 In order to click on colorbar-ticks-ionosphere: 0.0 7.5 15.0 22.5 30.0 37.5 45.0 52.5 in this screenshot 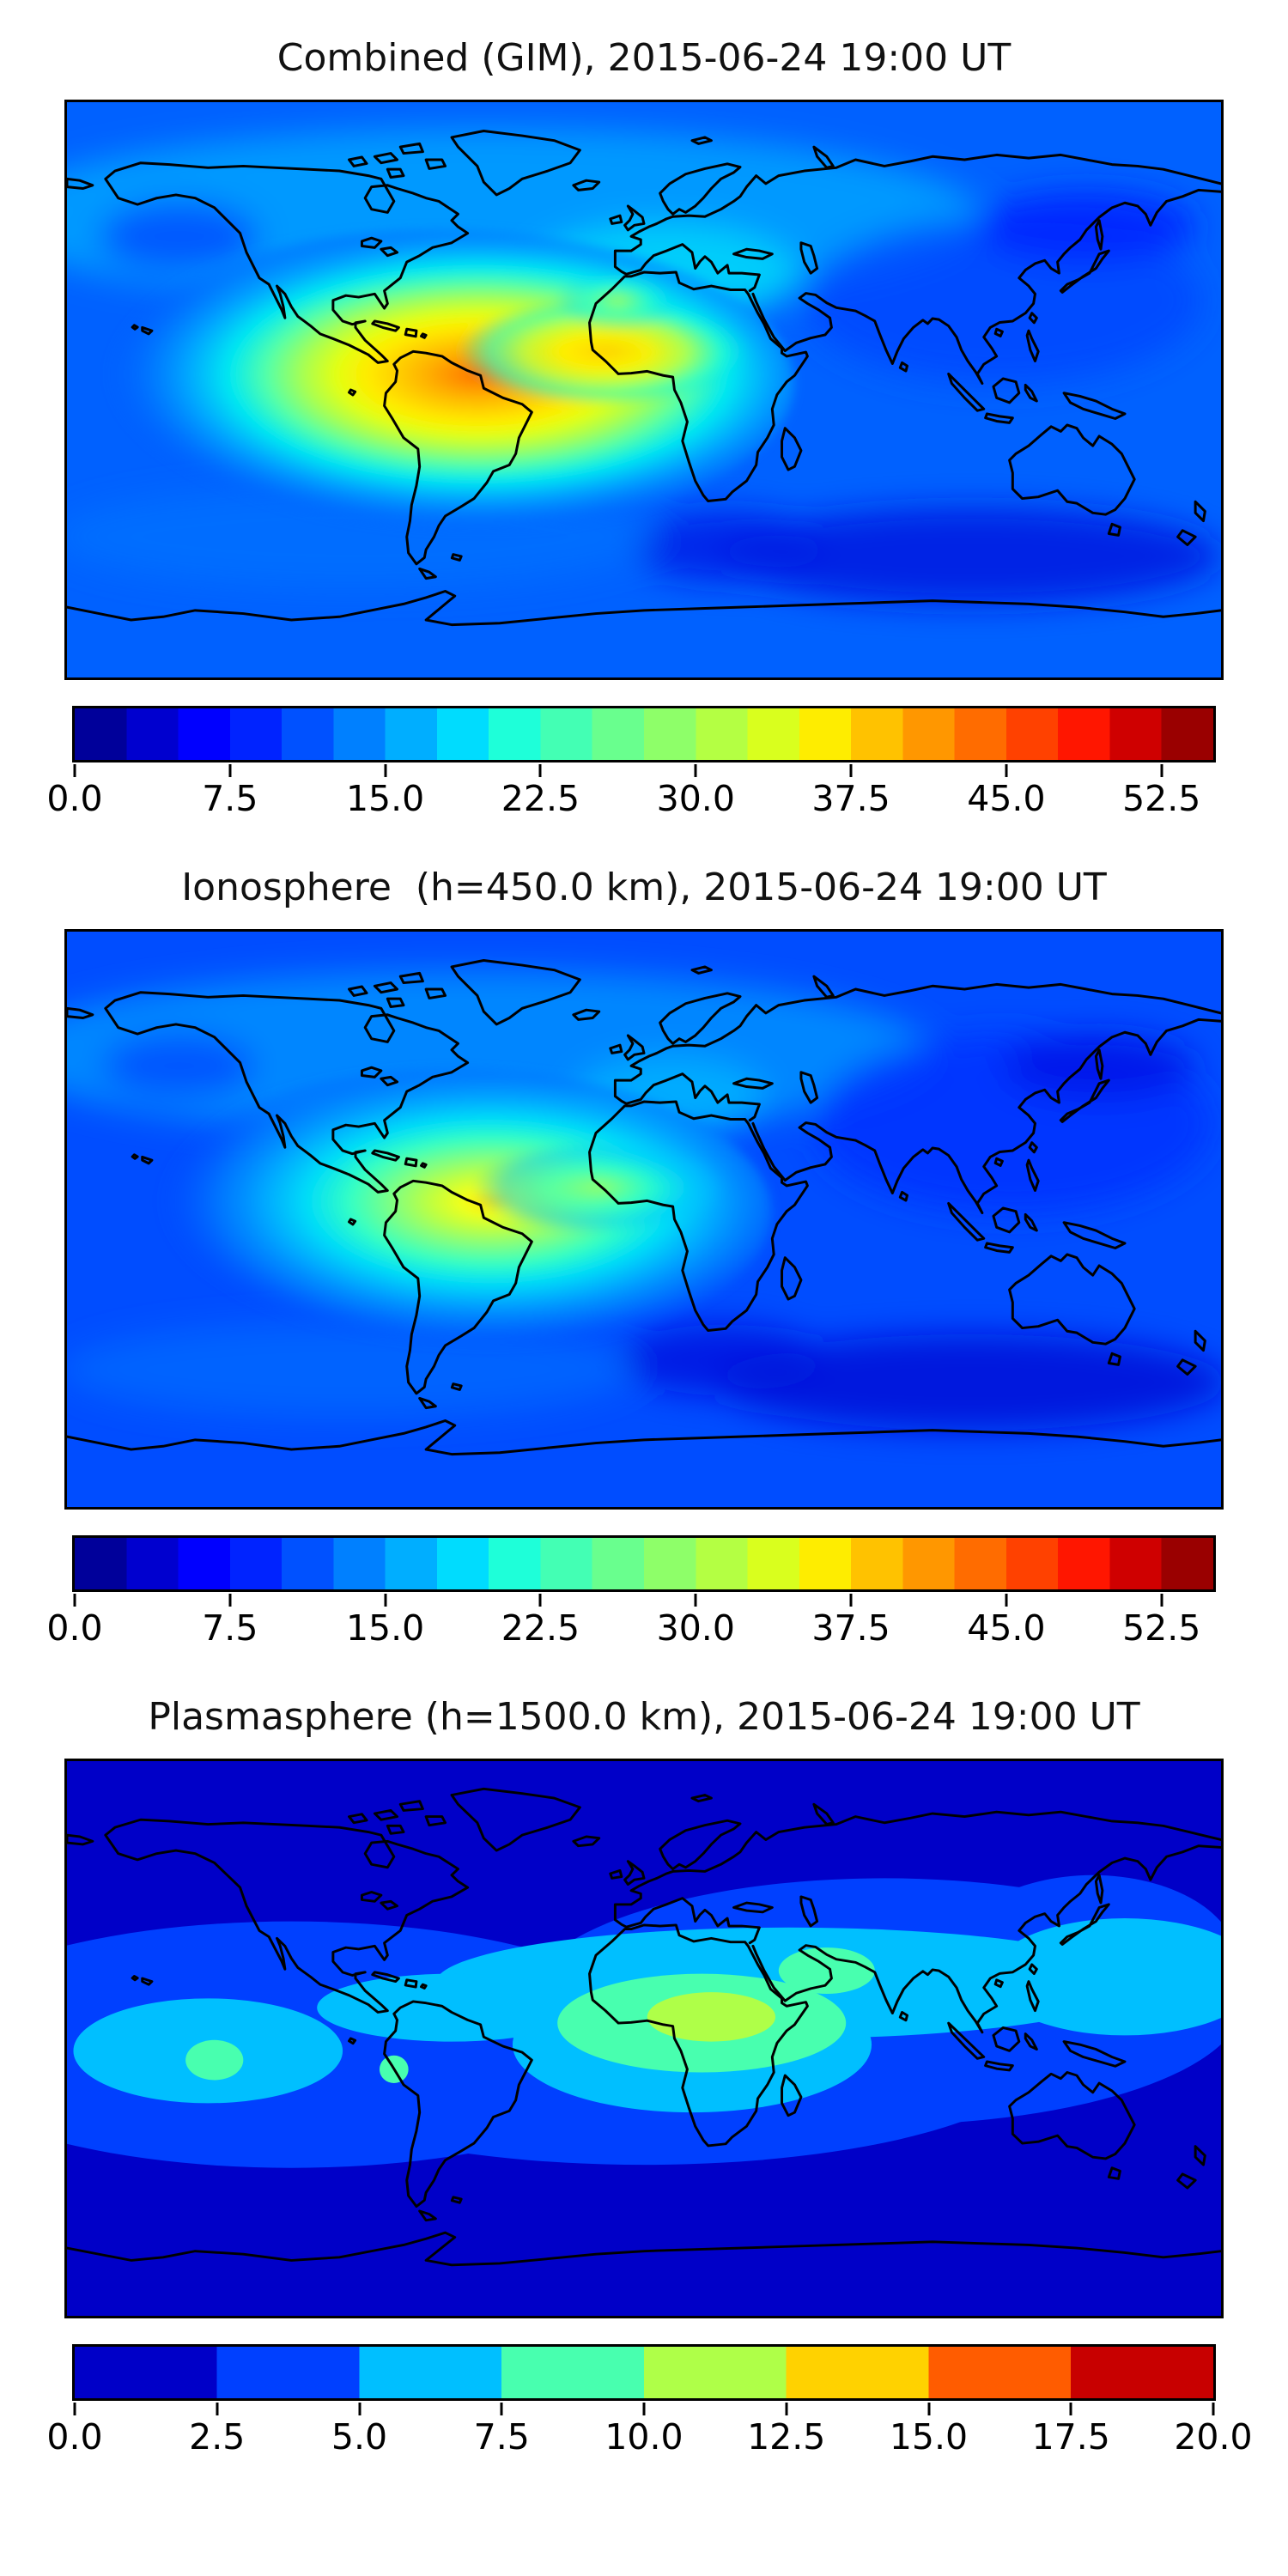, I will do `click(629, 1625)`.